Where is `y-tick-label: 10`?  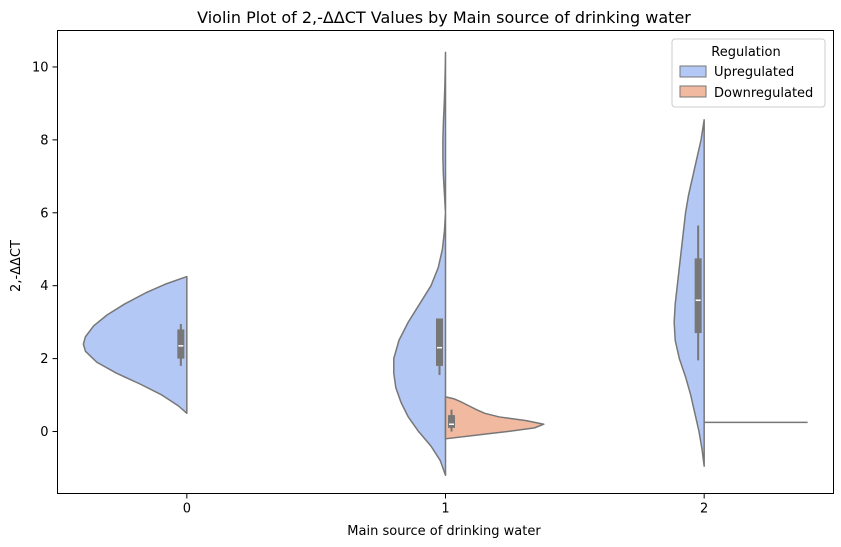
y-tick-label: 10 is located at coordinates (40, 67).